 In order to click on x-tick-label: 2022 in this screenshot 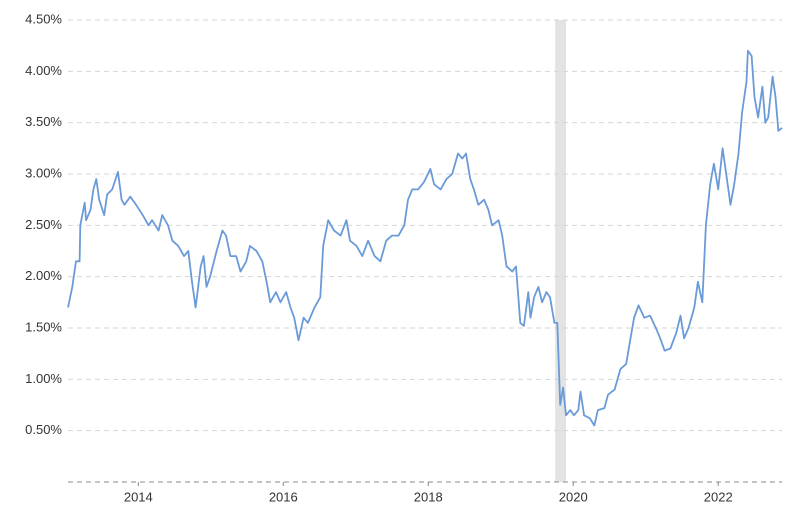, I will do `click(718, 496)`.